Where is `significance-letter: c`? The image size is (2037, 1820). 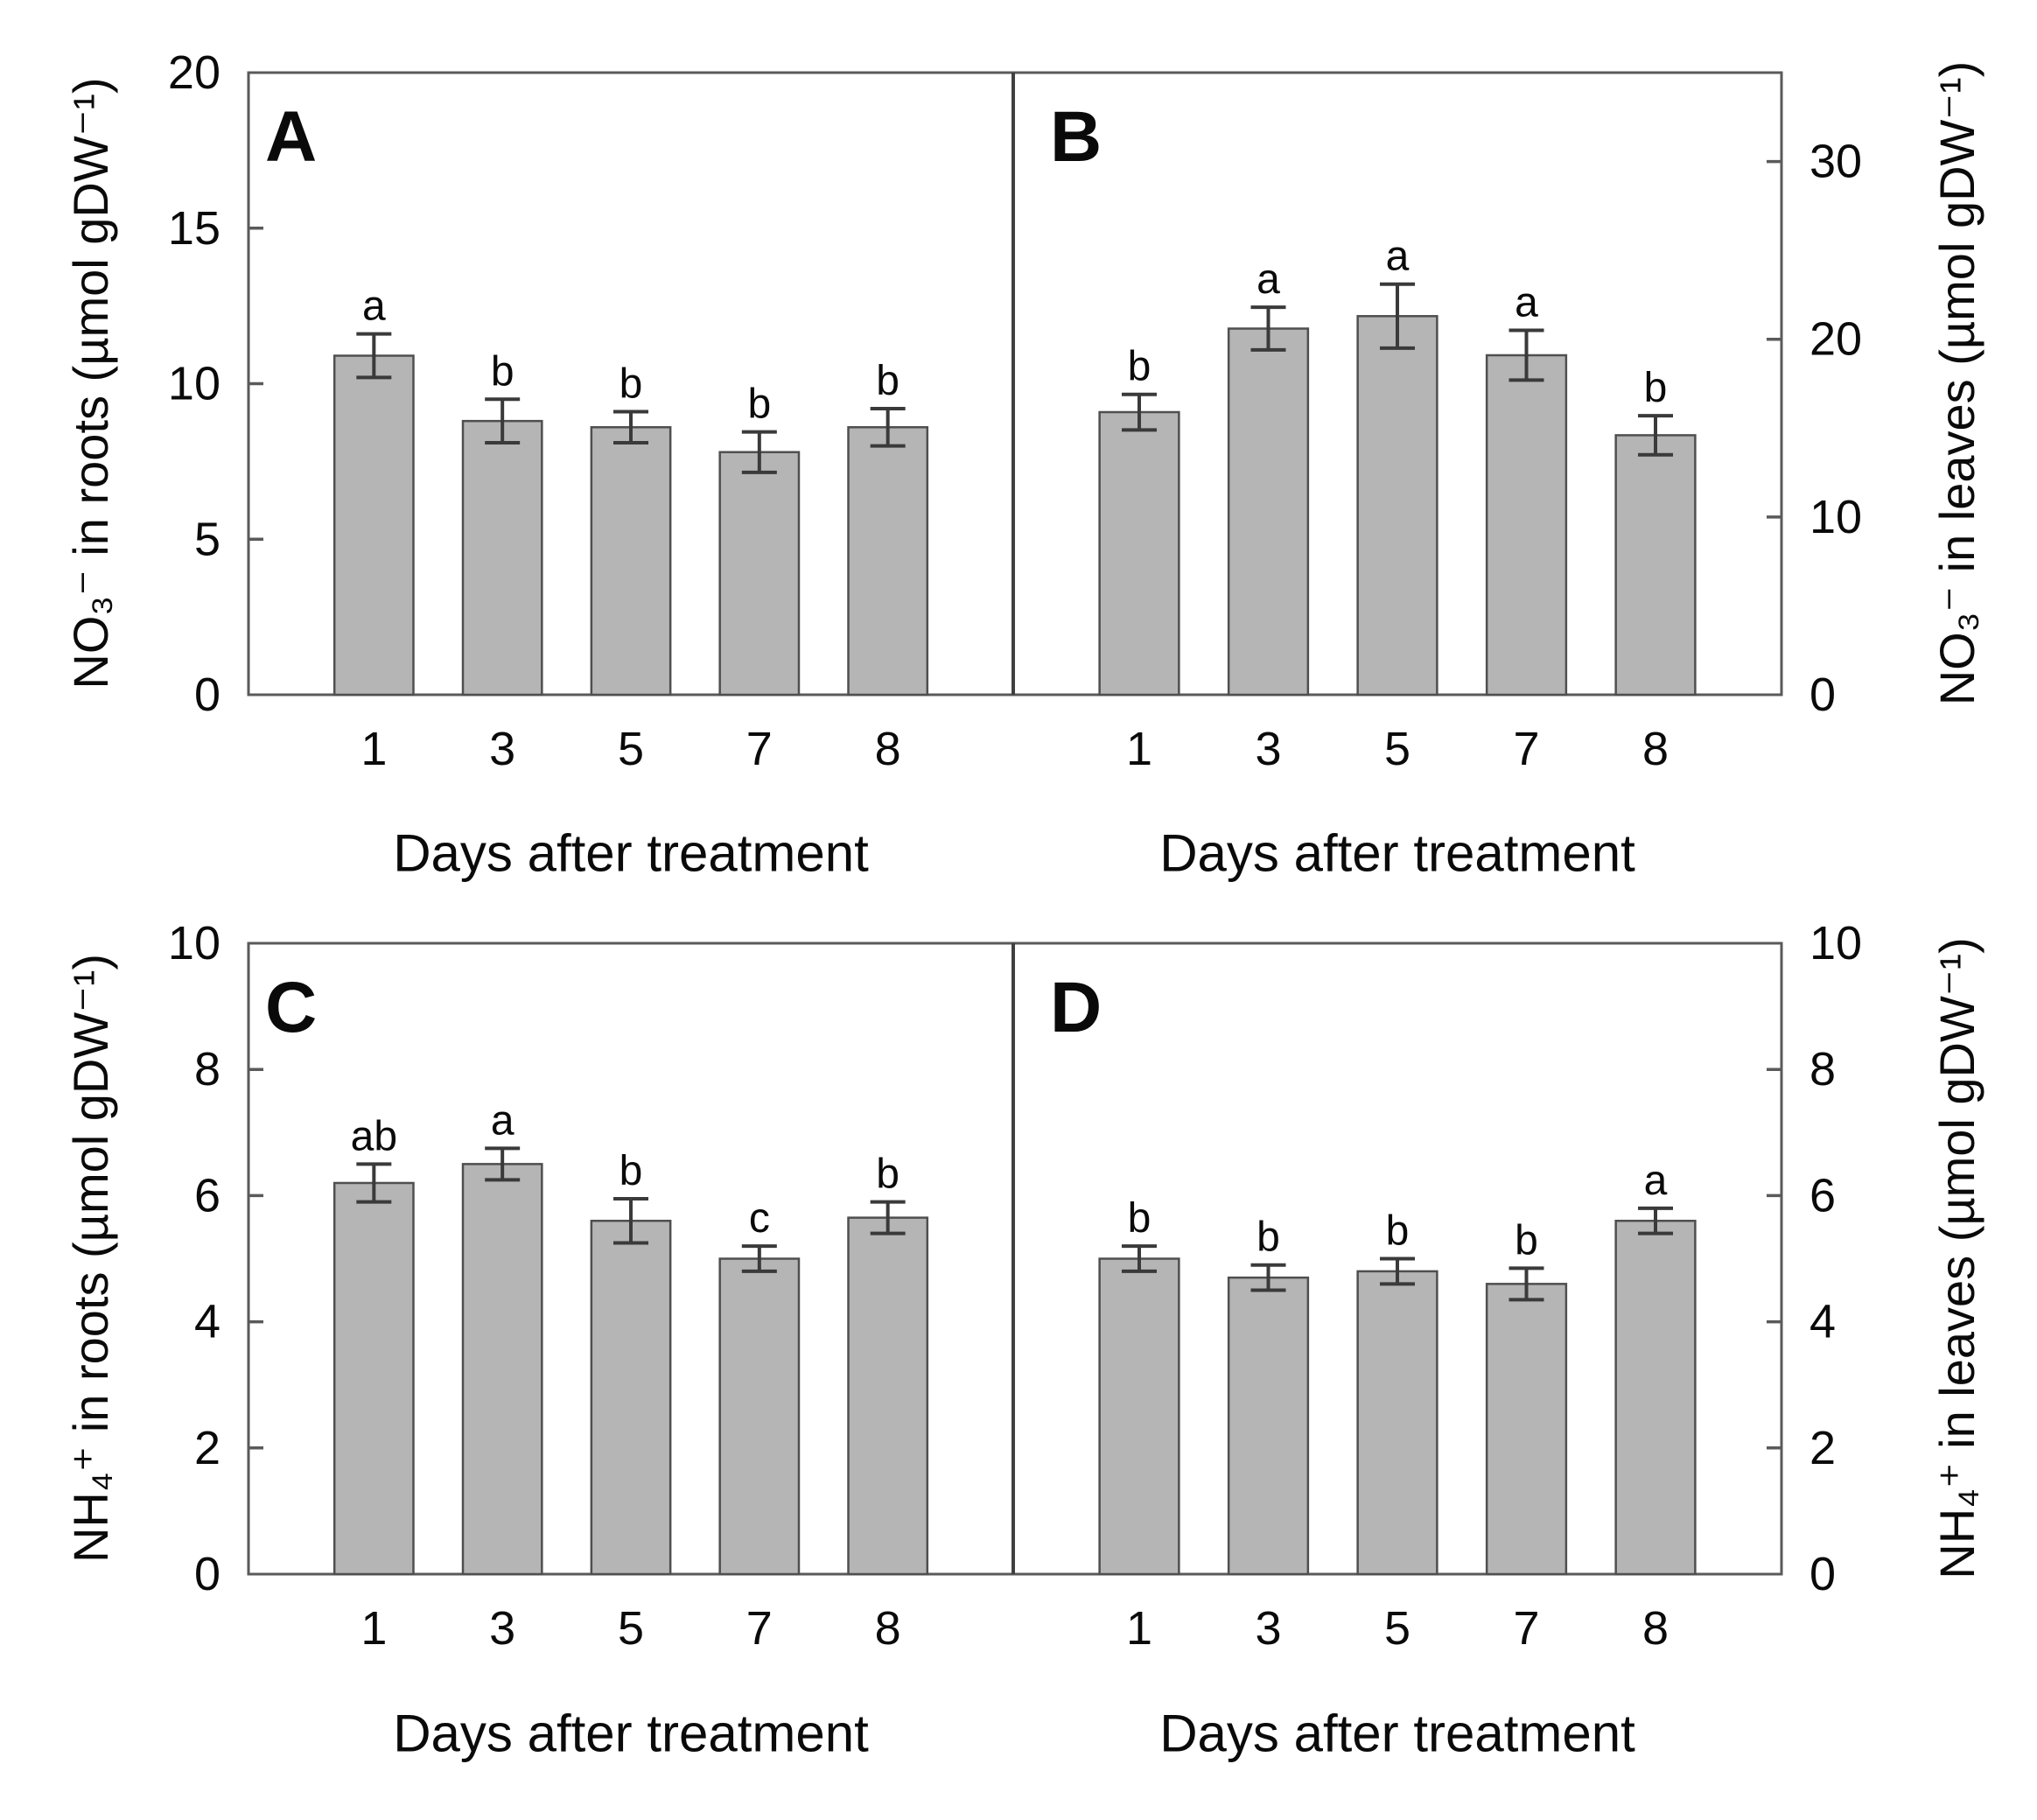 significance-letter: c is located at coordinates (759, 1218).